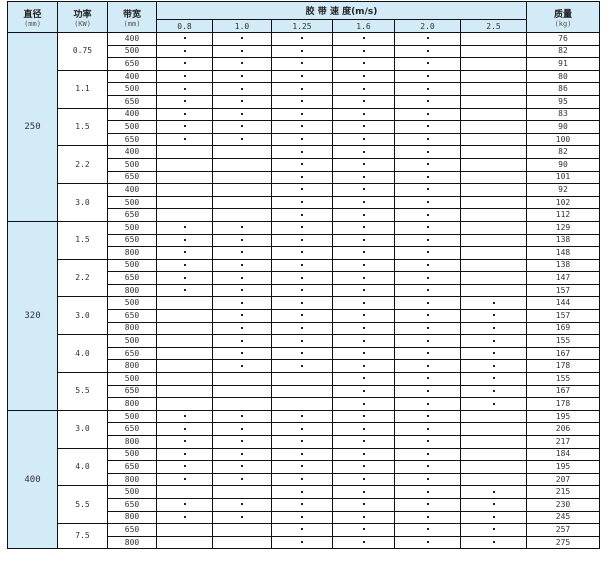 Image resolution: width=614 pixels, height=574 pixels. What do you see at coordinates (304, 127) in the screenshot?
I see `table-row: 1.5 400 83` at bounding box center [304, 127].